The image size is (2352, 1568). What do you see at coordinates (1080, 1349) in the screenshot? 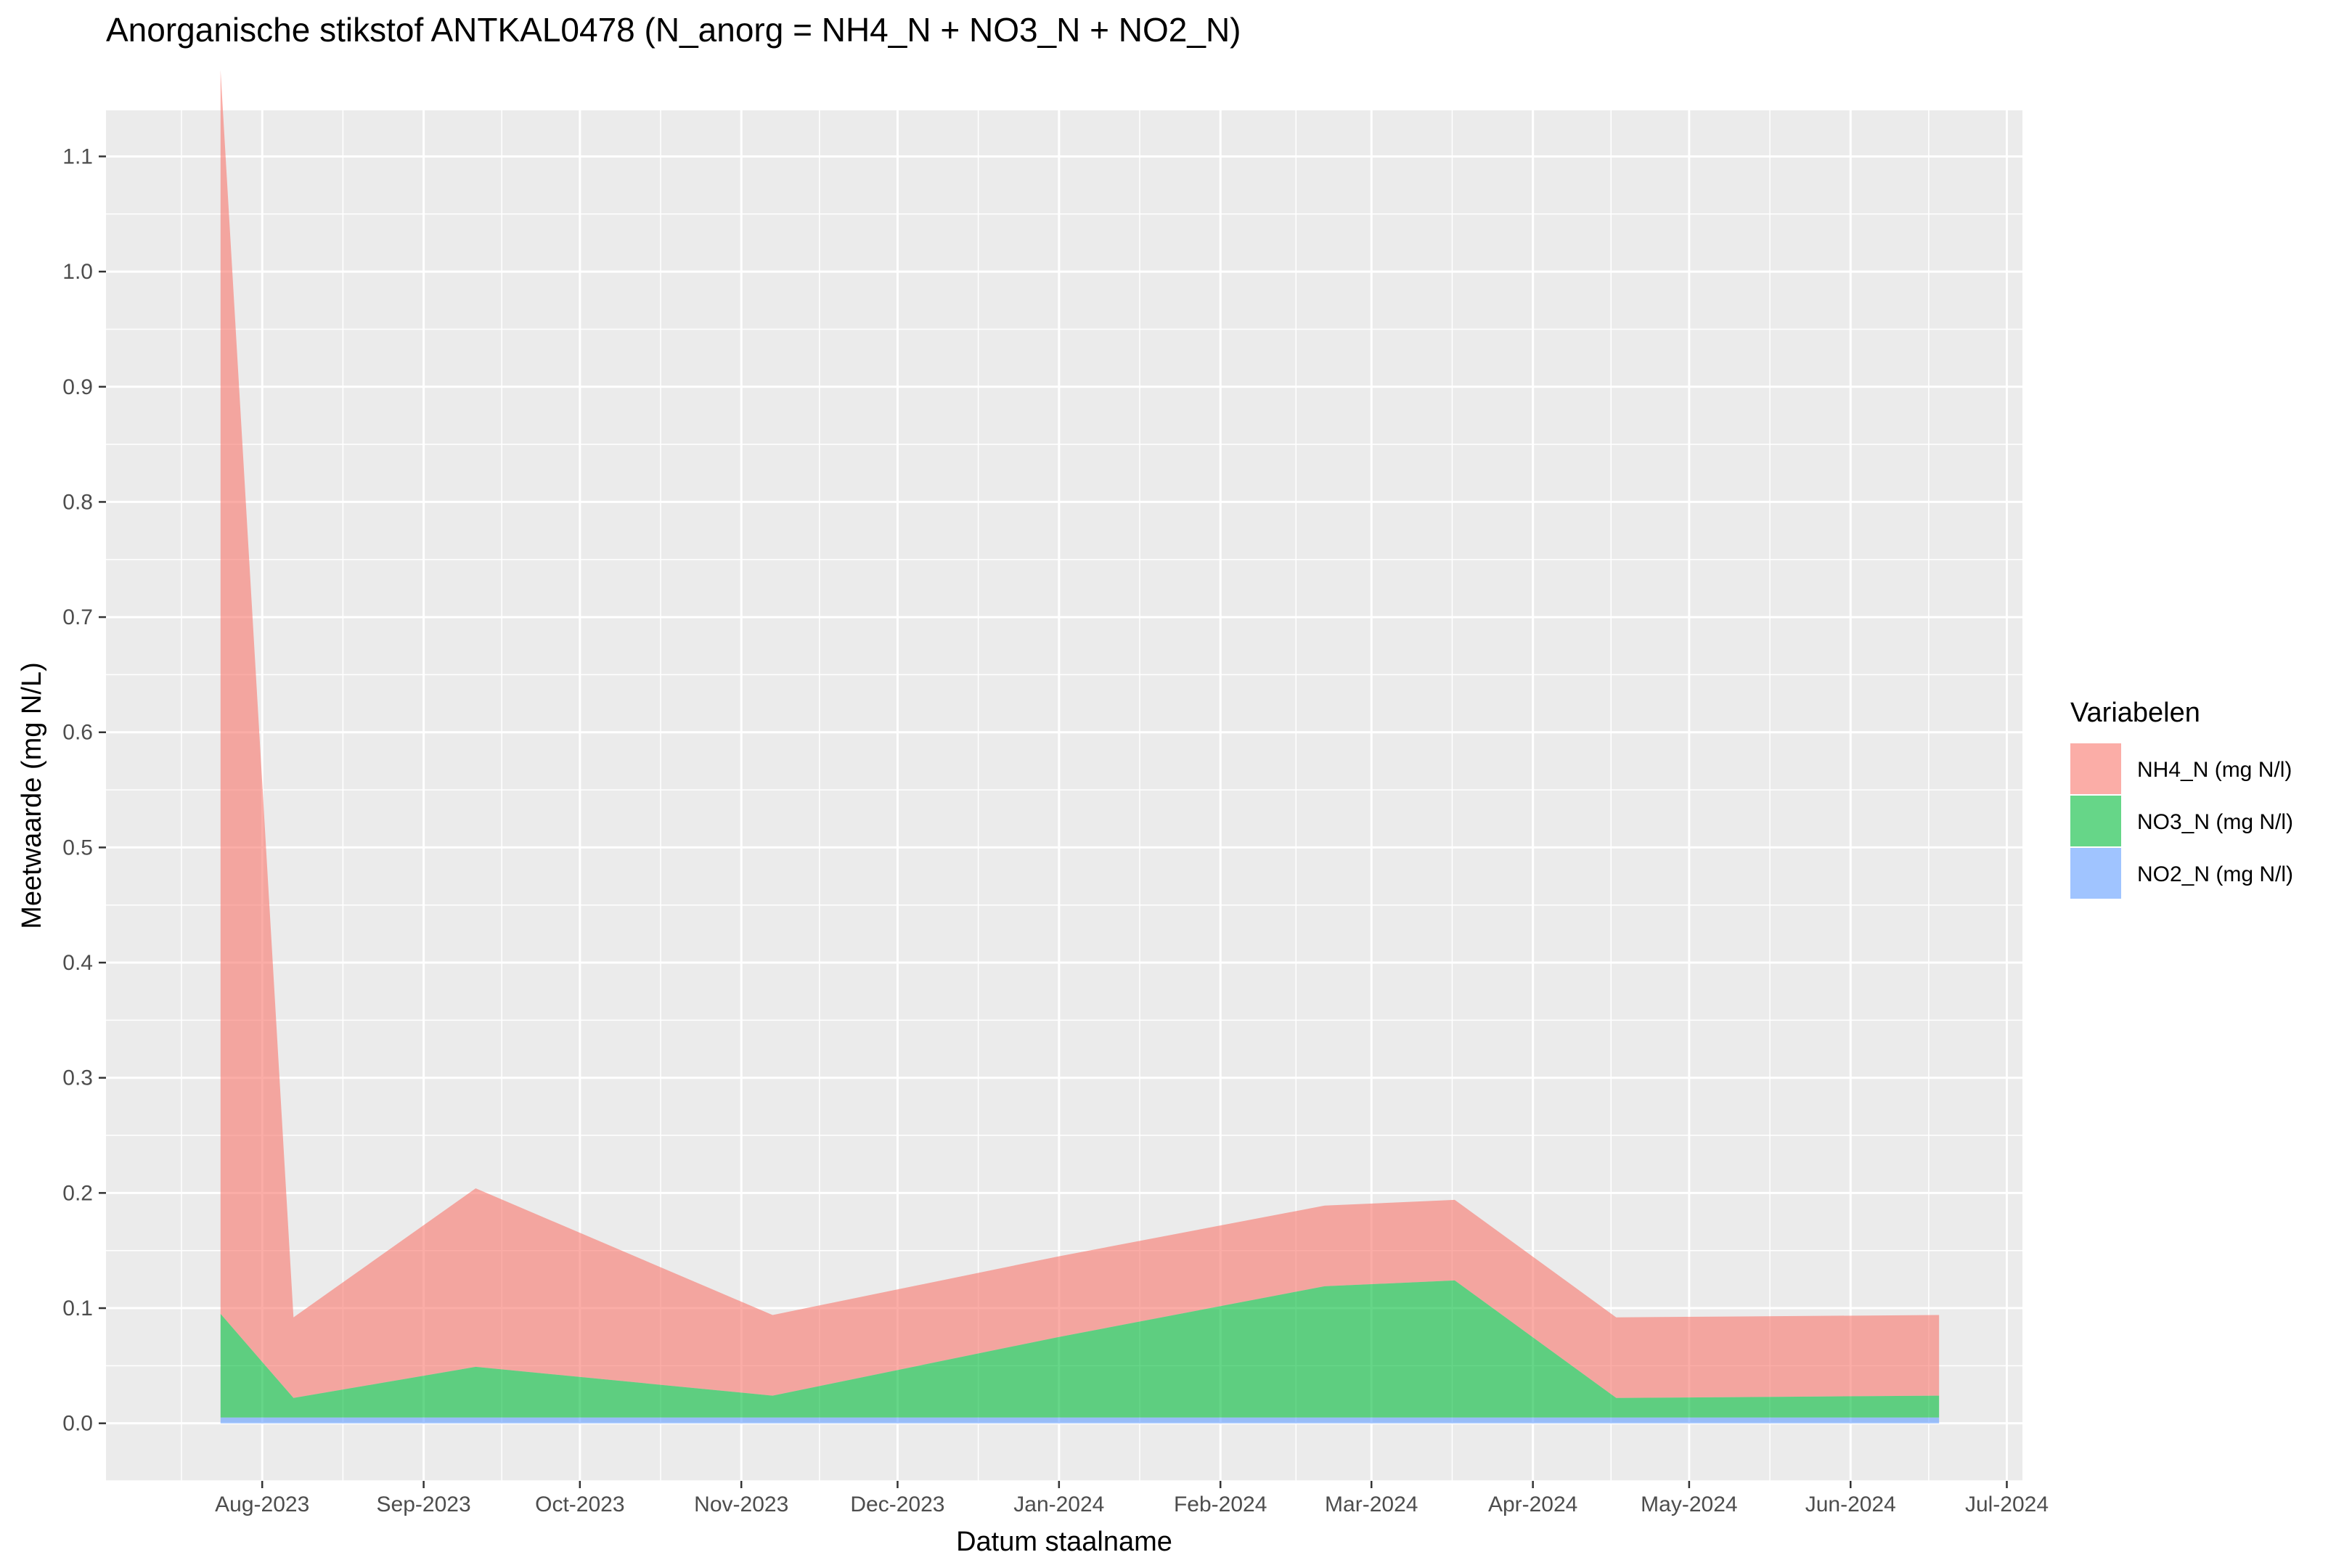
I see `area-no3-n` at bounding box center [1080, 1349].